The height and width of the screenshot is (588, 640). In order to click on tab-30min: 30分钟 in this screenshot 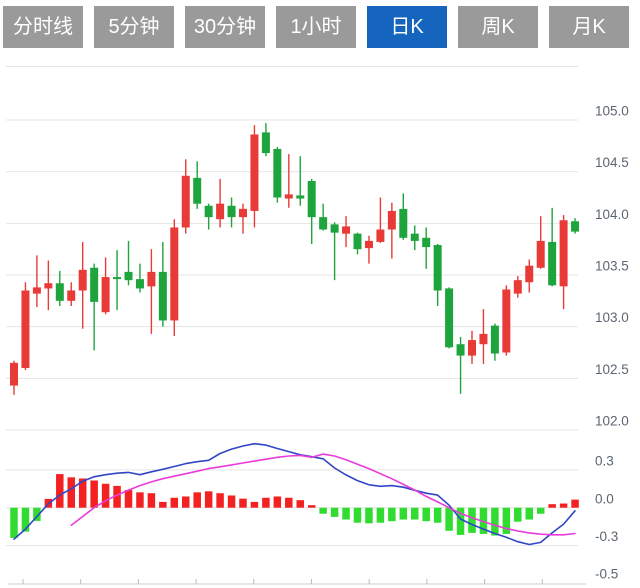, I will do `click(225, 27)`.